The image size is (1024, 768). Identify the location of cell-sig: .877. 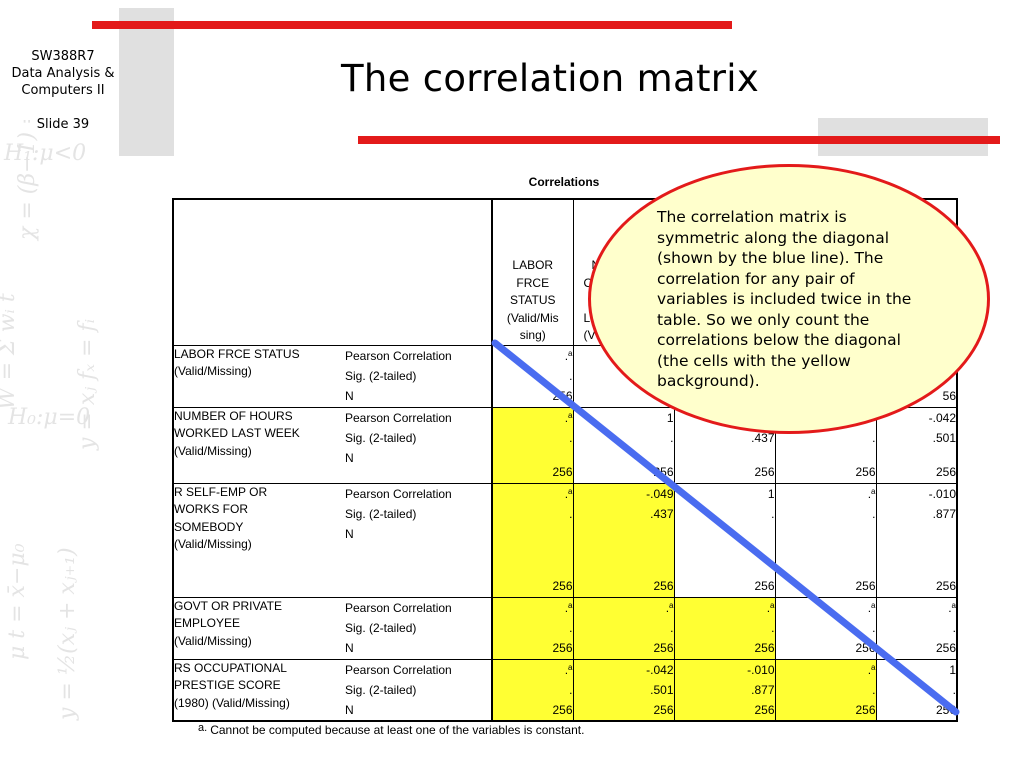
(944, 513).